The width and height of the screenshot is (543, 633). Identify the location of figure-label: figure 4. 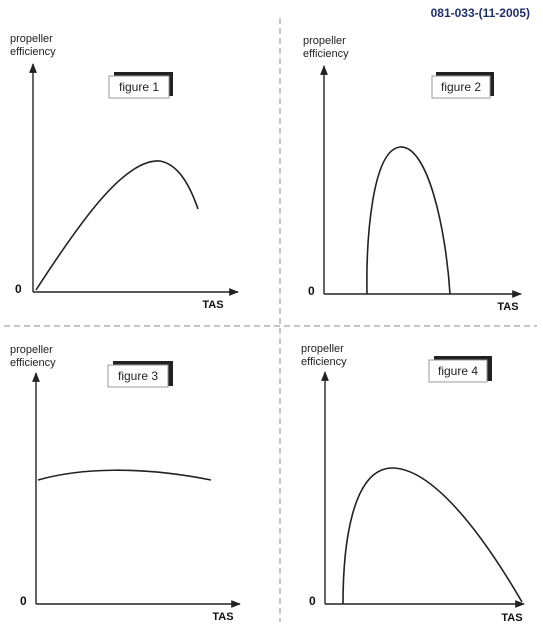
(458, 371).